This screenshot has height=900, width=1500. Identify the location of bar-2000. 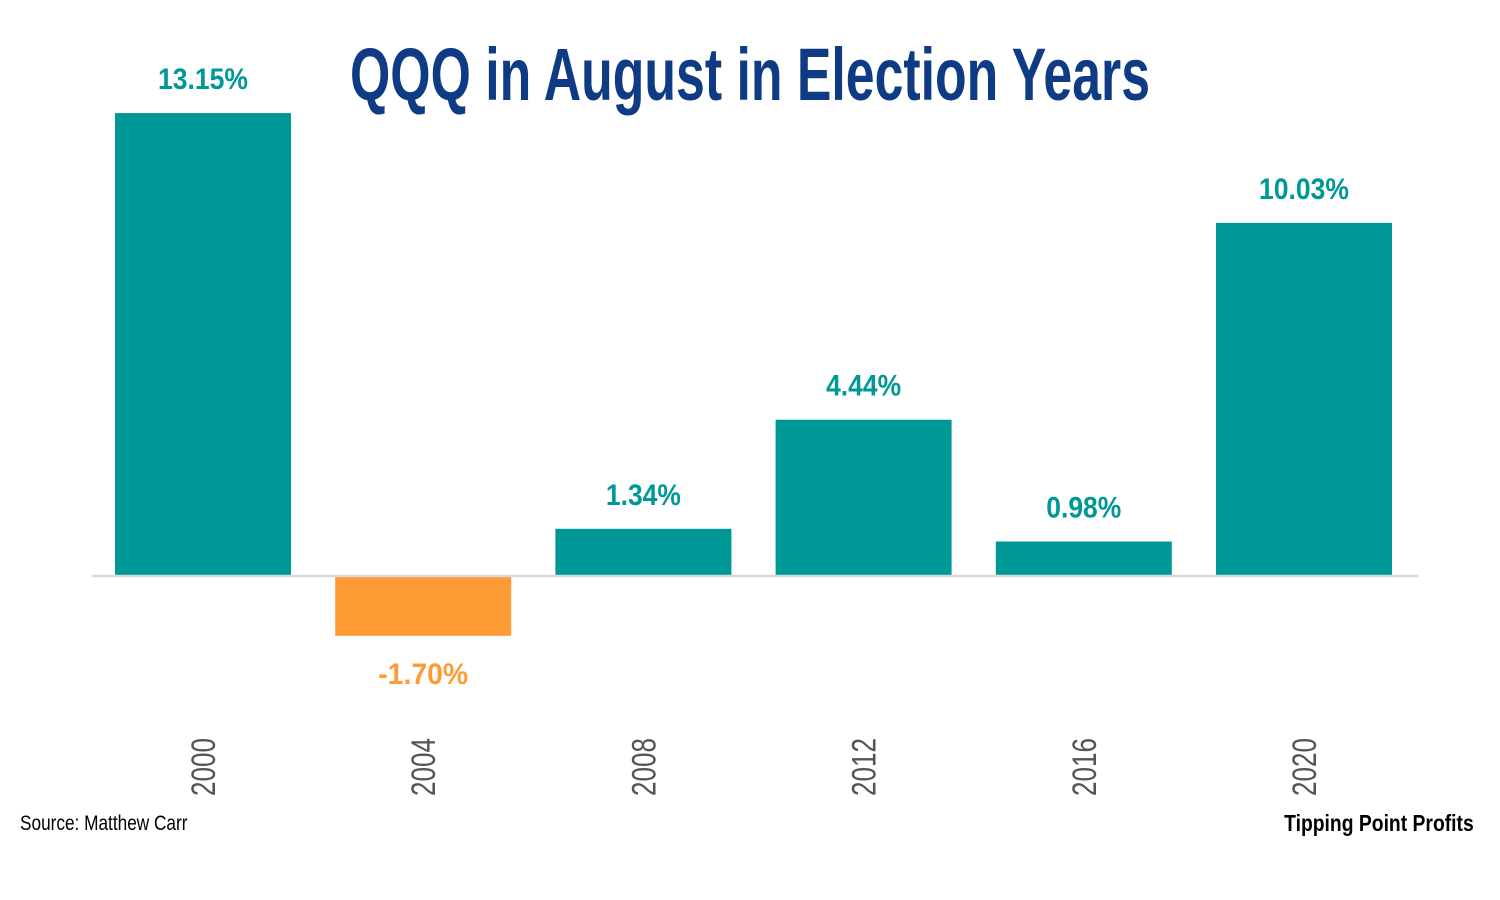
(203, 344).